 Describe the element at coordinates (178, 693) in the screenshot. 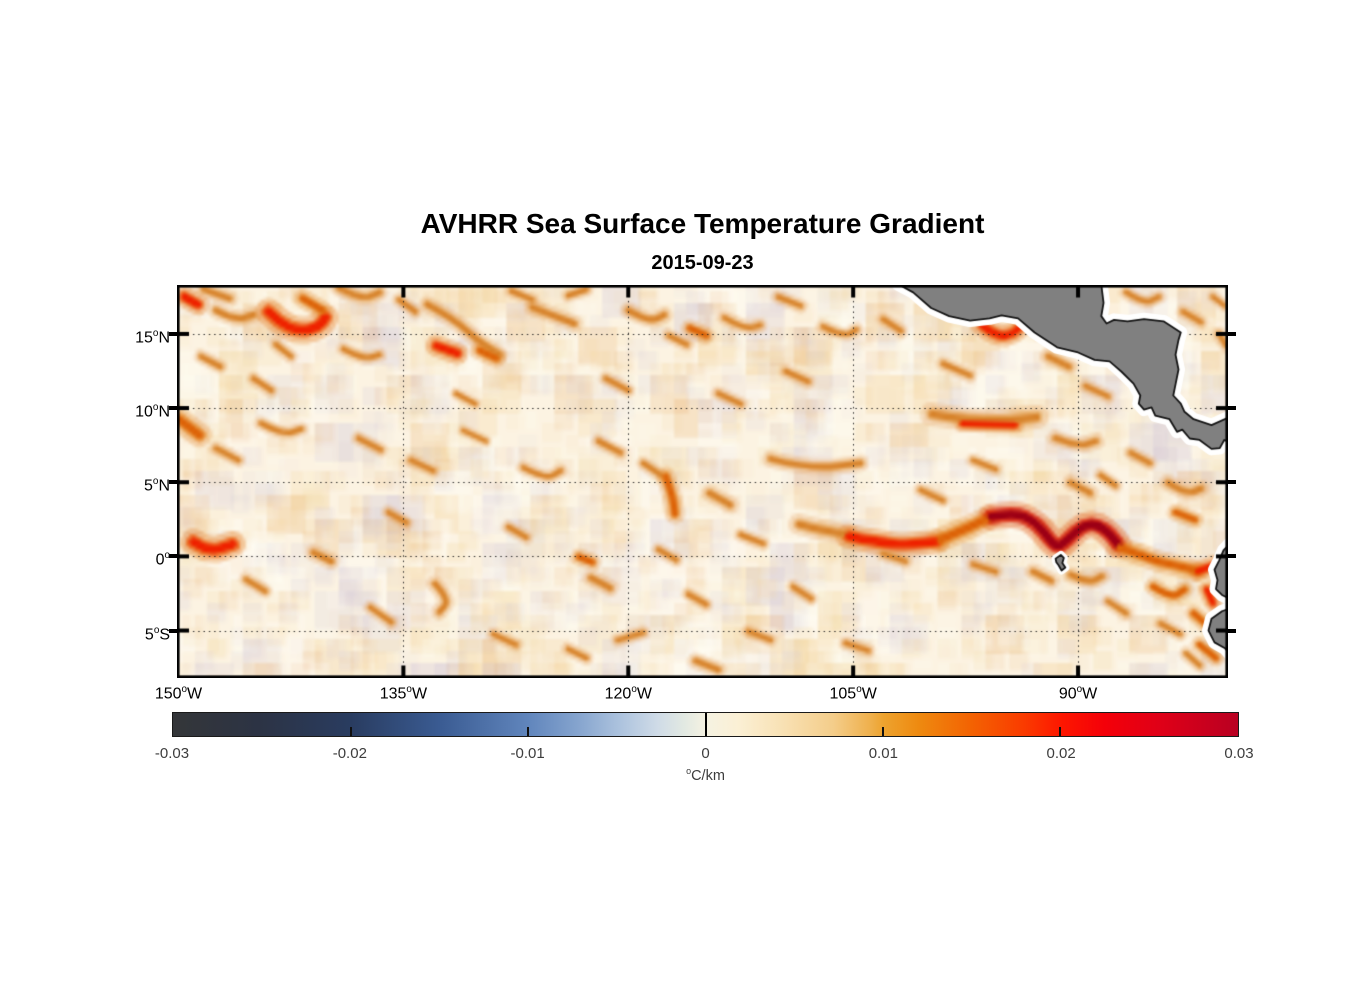

I see `x-tick-label-150w: 150oW` at that location.